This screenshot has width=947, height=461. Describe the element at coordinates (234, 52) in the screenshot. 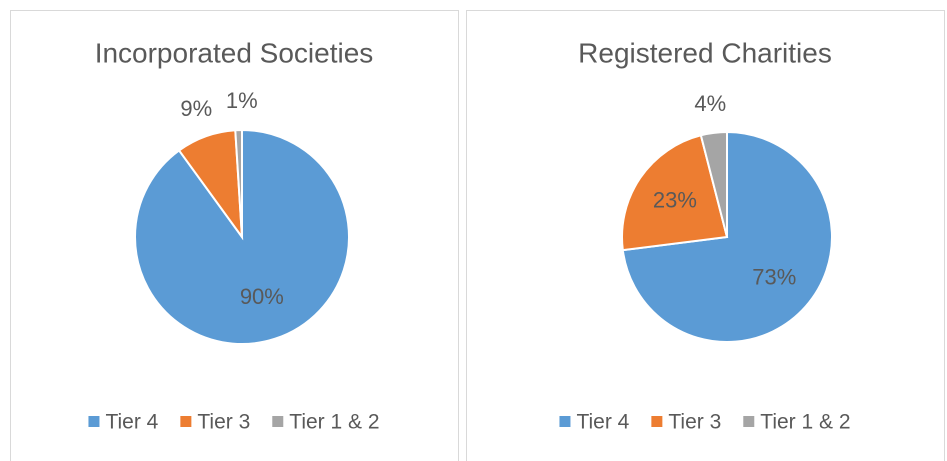

I see `chart-title: Incorporated Societies` at that location.